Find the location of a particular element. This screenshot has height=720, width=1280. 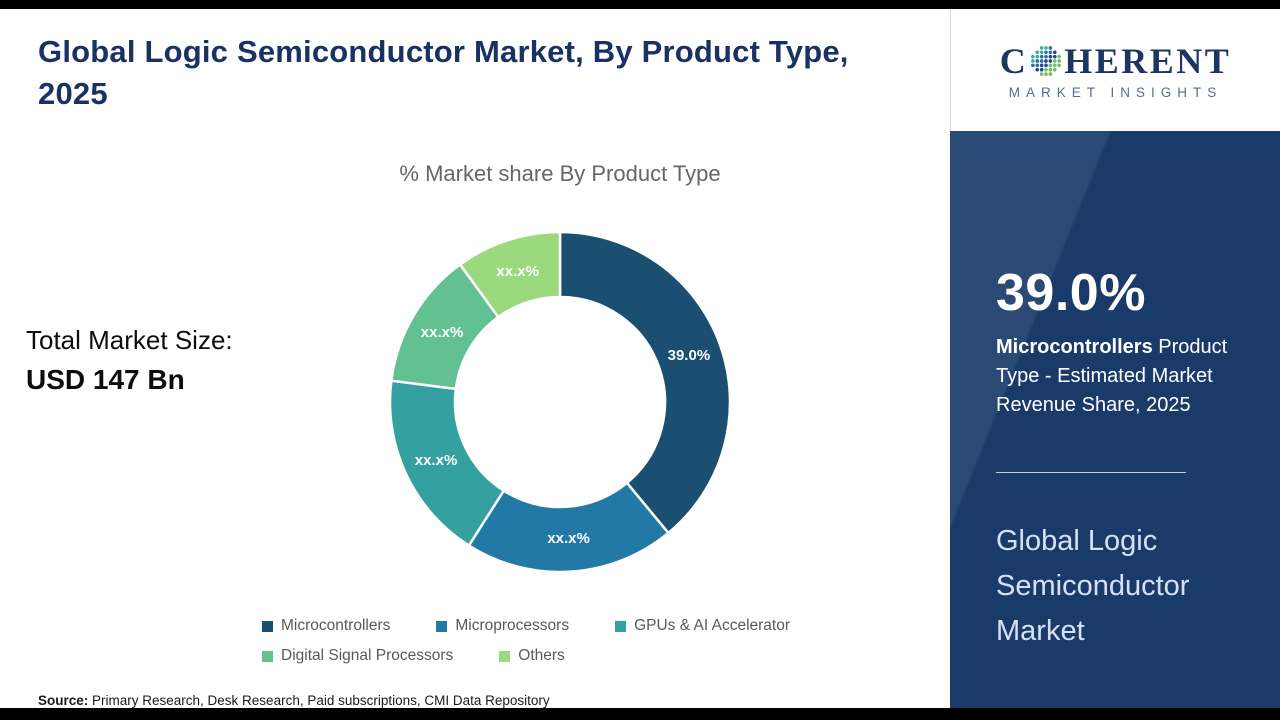

donut-chart: 39.0% xx.x% xx.x% xx.x% xx.x% is located at coordinates (560, 402).